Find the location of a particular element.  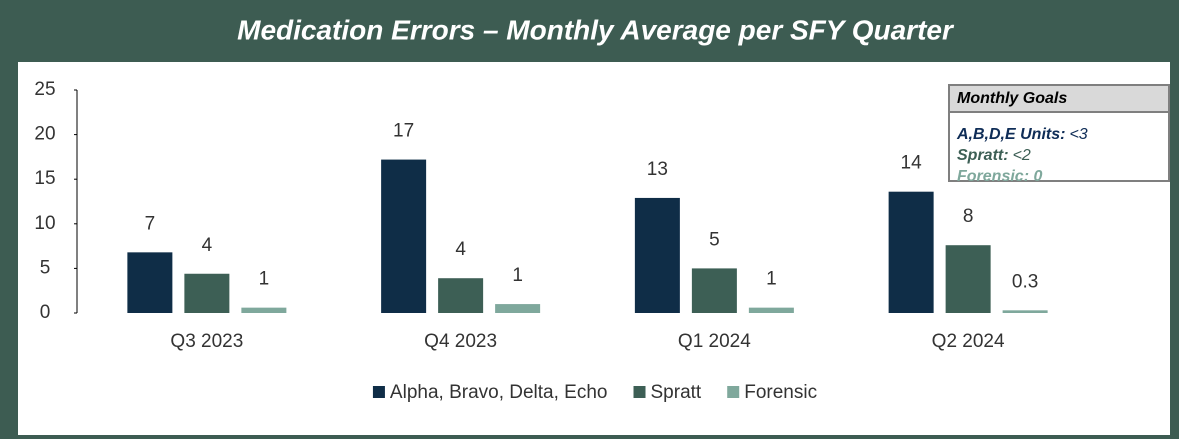

goal-value: <3 is located at coordinates (1078, 134).